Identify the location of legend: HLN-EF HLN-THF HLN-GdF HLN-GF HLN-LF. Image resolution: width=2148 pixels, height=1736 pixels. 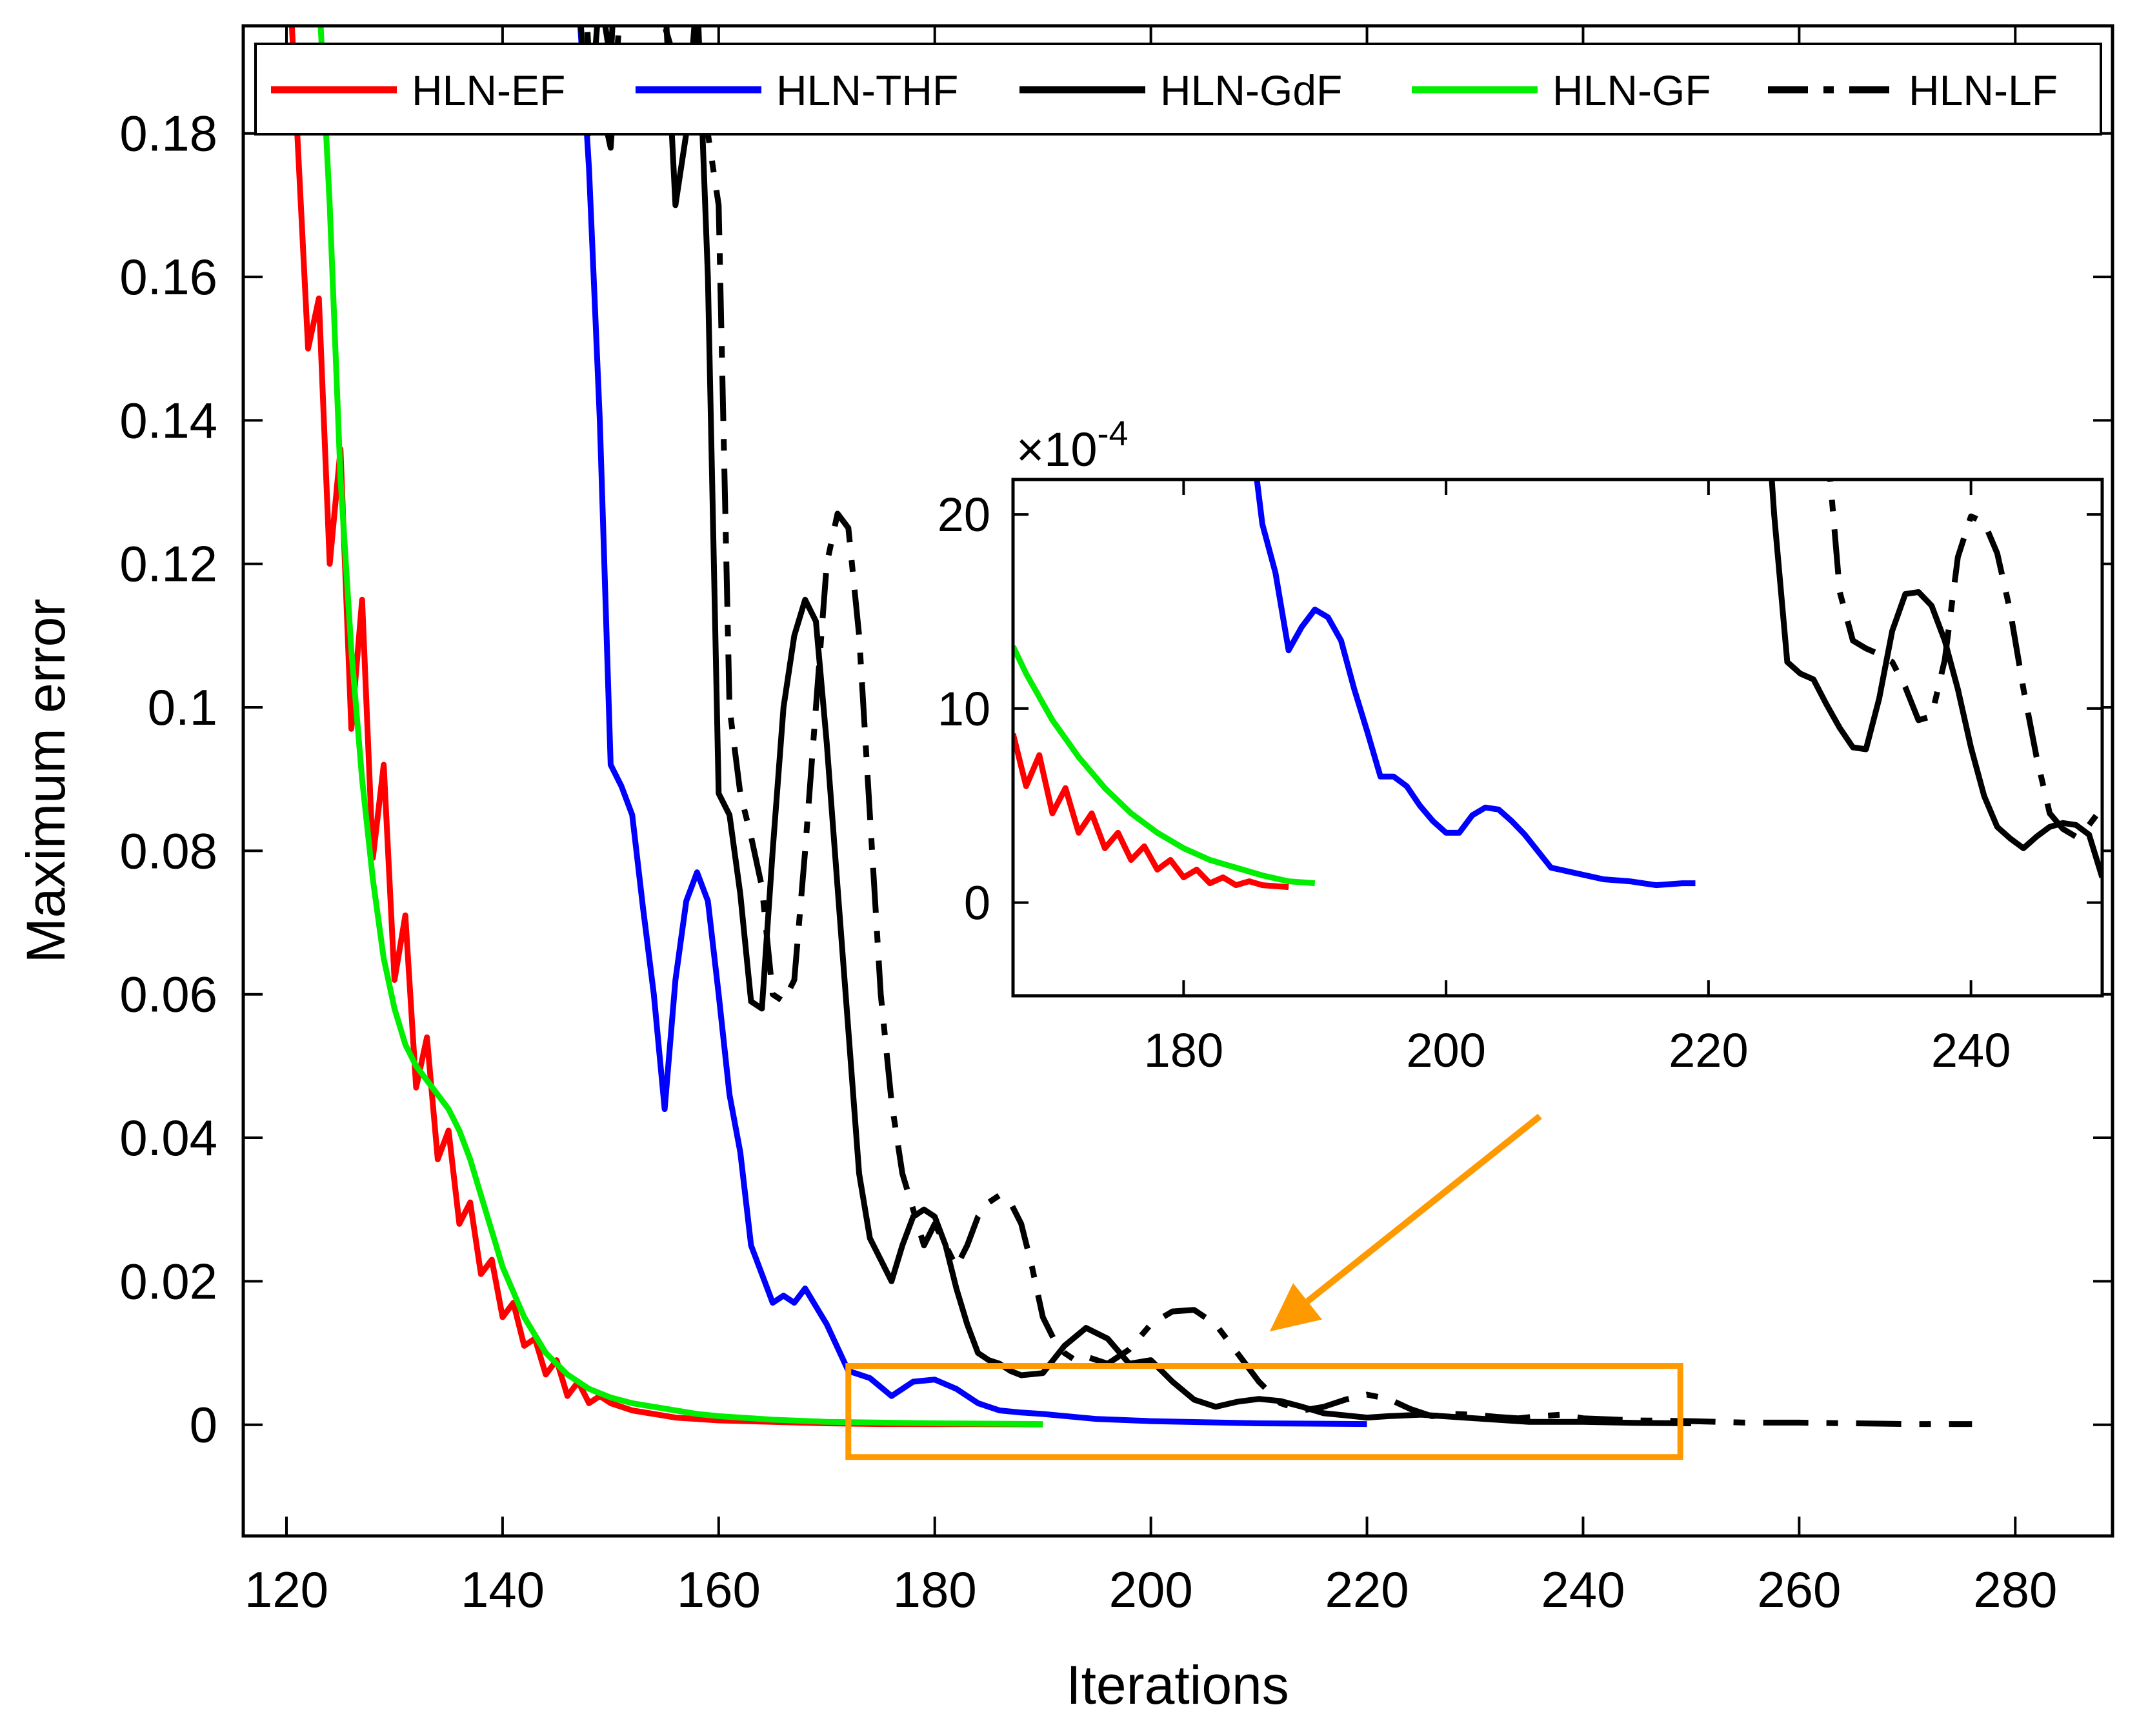
(1178, 89).